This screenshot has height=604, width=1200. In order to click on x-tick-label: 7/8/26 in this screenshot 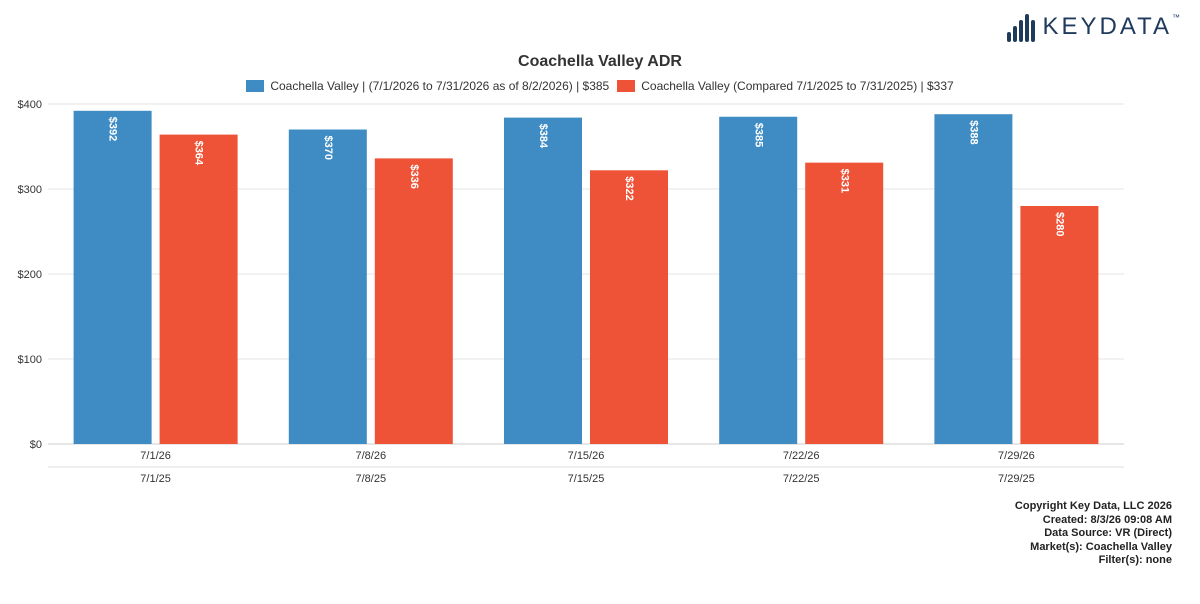, I will do `click(371, 456)`.